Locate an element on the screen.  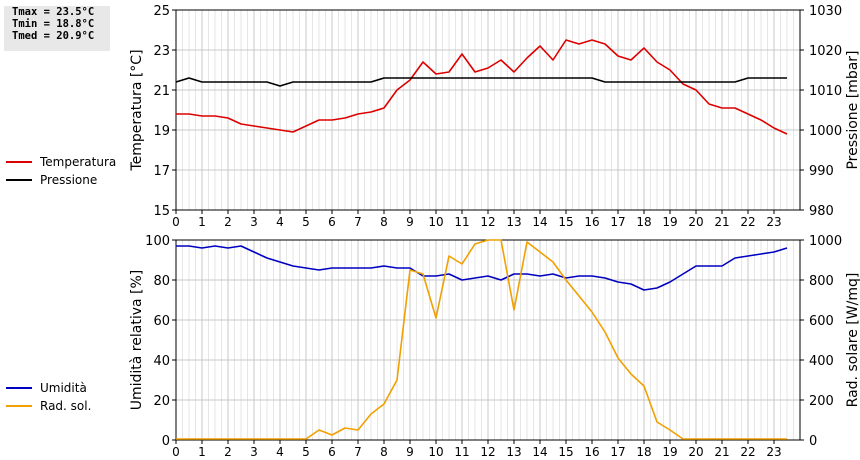
y2-tick-label-bottom: 0 is located at coordinates (813, 441).